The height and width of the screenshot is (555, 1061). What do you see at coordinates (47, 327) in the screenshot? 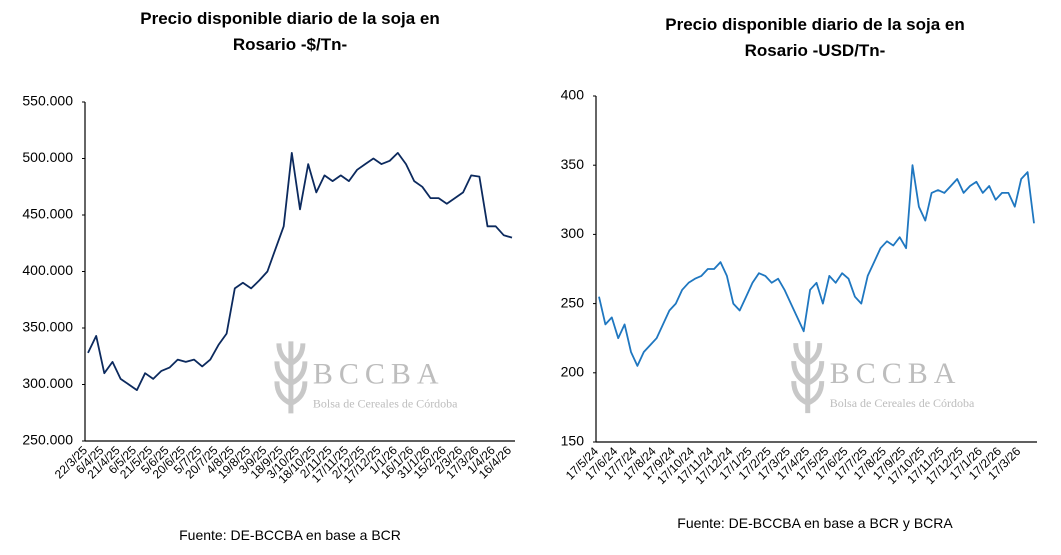
I see `y-tick-label: 350.000` at bounding box center [47, 327].